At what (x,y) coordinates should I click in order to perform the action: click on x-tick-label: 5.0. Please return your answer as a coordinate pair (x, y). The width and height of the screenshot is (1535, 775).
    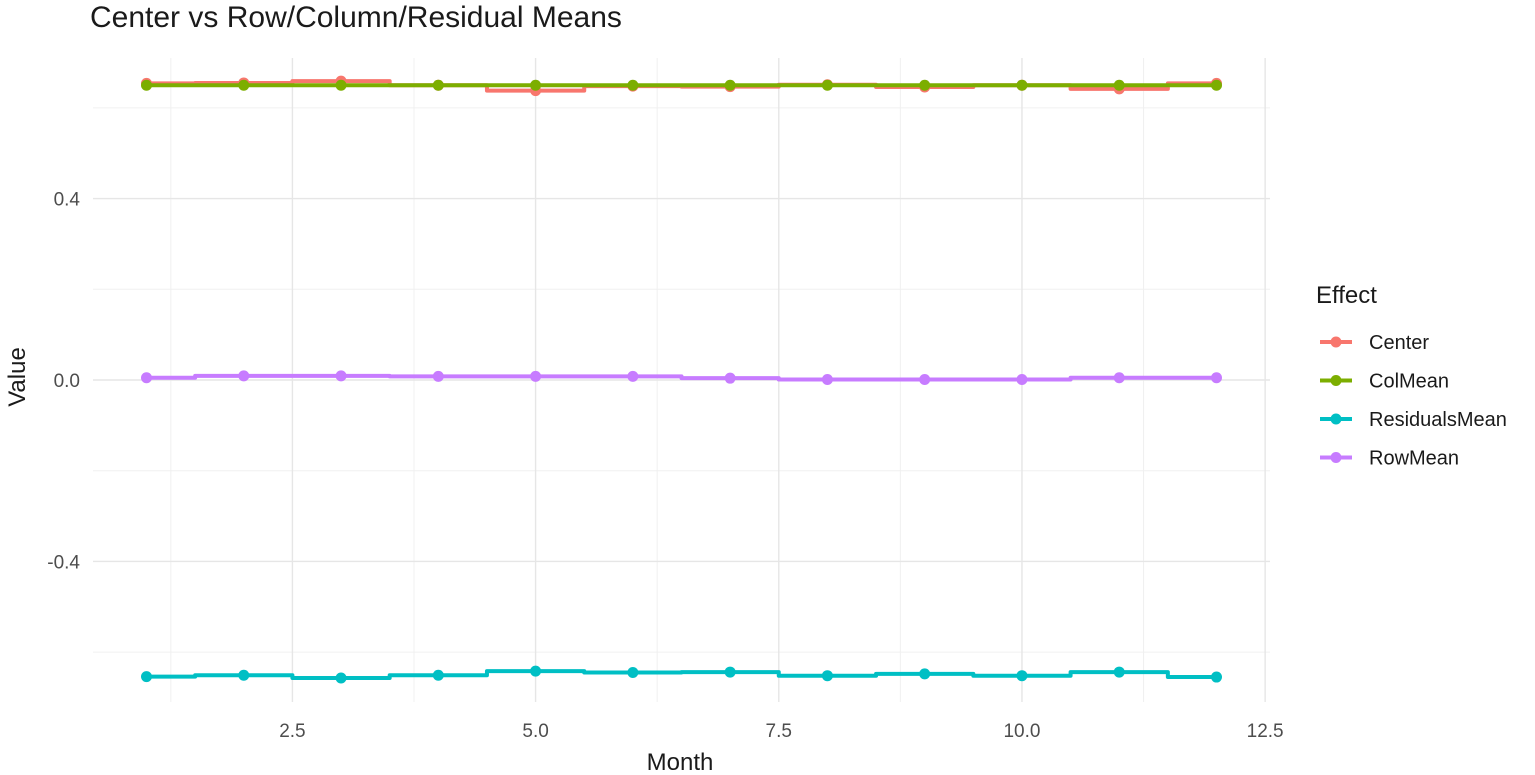
    Looking at the image, I should click on (535, 731).